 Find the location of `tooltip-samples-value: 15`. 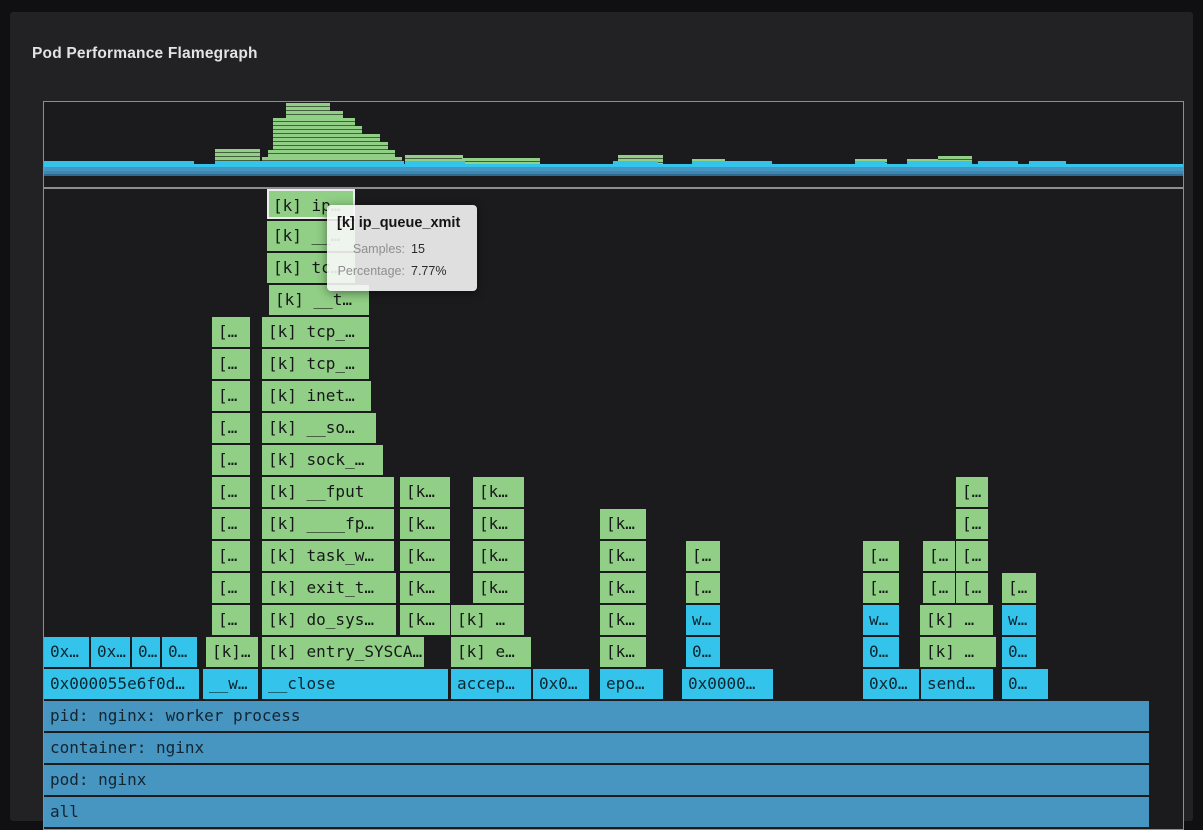

tooltip-samples-value: 15 is located at coordinates (418, 249).